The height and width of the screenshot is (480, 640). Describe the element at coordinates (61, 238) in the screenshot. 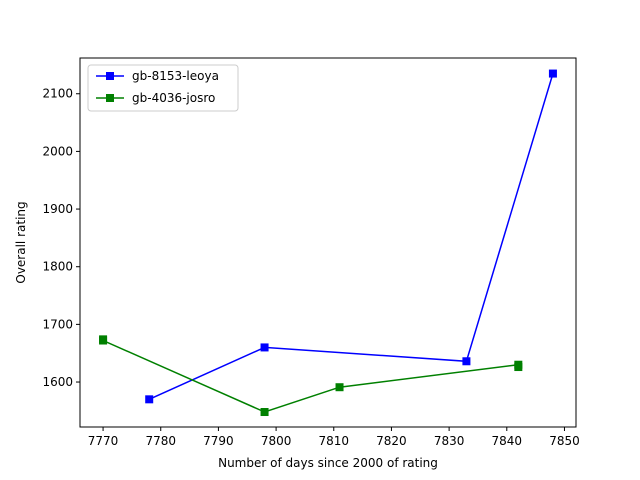

I see `y-axis: 1600 1700 1800 1900 2000 2100` at that location.